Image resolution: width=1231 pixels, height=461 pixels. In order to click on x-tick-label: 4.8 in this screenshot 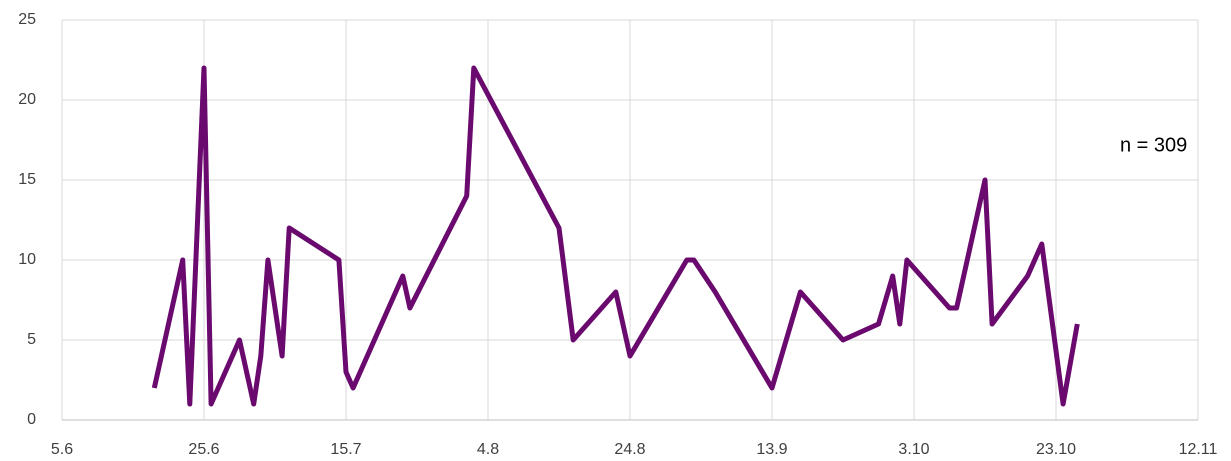, I will do `click(488, 449)`.